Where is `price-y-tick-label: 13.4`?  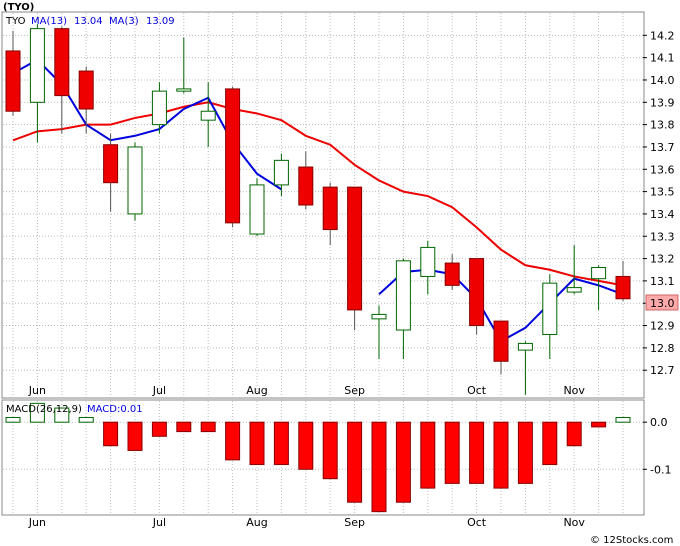
price-y-tick-label: 13.4 is located at coordinates (662, 214).